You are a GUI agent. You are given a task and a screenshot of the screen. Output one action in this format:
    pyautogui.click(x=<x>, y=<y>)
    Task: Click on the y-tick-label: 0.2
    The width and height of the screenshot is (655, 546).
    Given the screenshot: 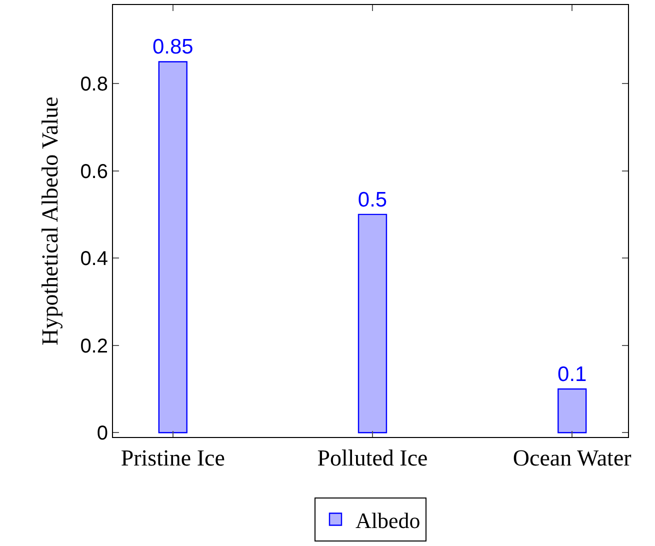 What is the action you would take?
    pyautogui.click(x=94, y=346)
    